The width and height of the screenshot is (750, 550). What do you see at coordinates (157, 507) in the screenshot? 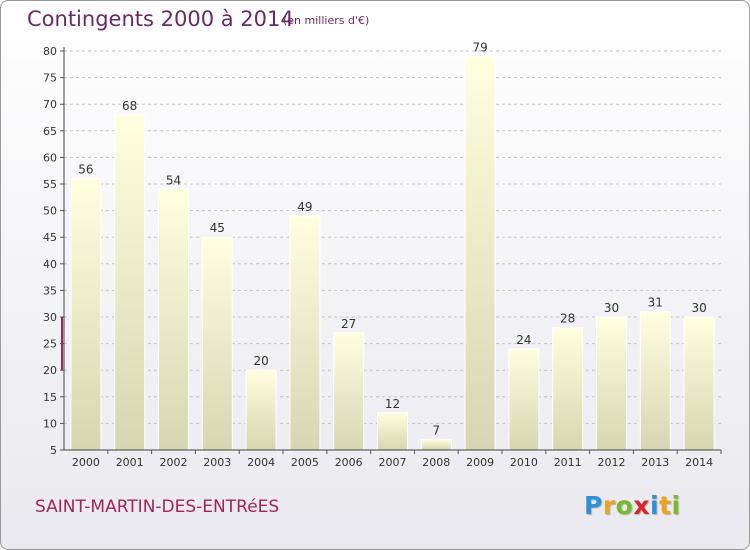
I see `place-name: SAINT-MARTIN-DES-ENTRéES` at bounding box center [157, 507].